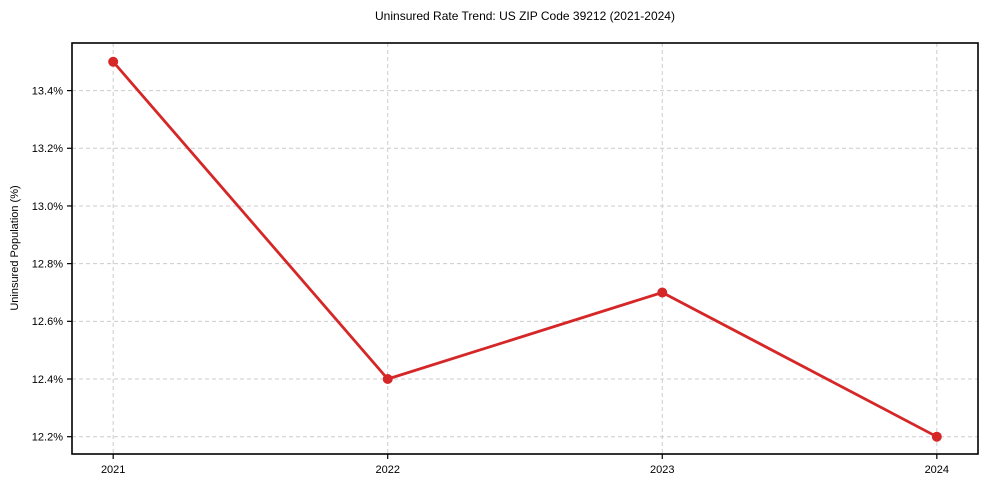 Image resolution: width=989 pixels, height=490 pixels. What do you see at coordinates (47, 322) in the screenshot?
I see `y-tick-label: 12.6%` at bounding box center [47, 322].